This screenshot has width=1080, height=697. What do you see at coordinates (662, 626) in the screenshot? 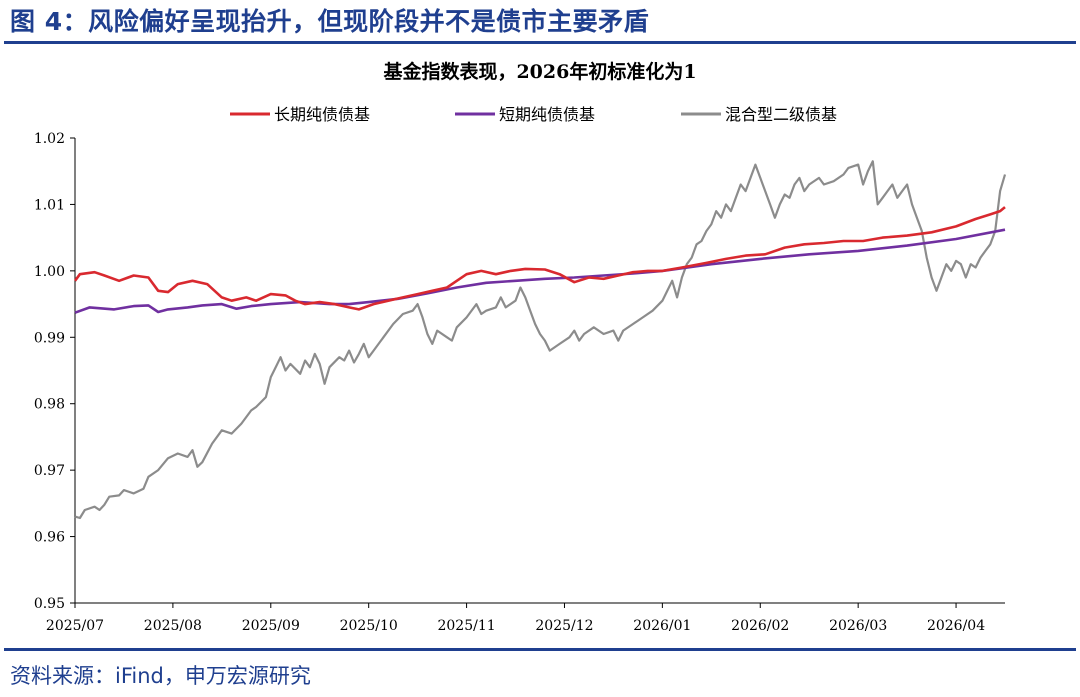
I see `x-tick-label: 2026/01` at bounding box center [662, 626].